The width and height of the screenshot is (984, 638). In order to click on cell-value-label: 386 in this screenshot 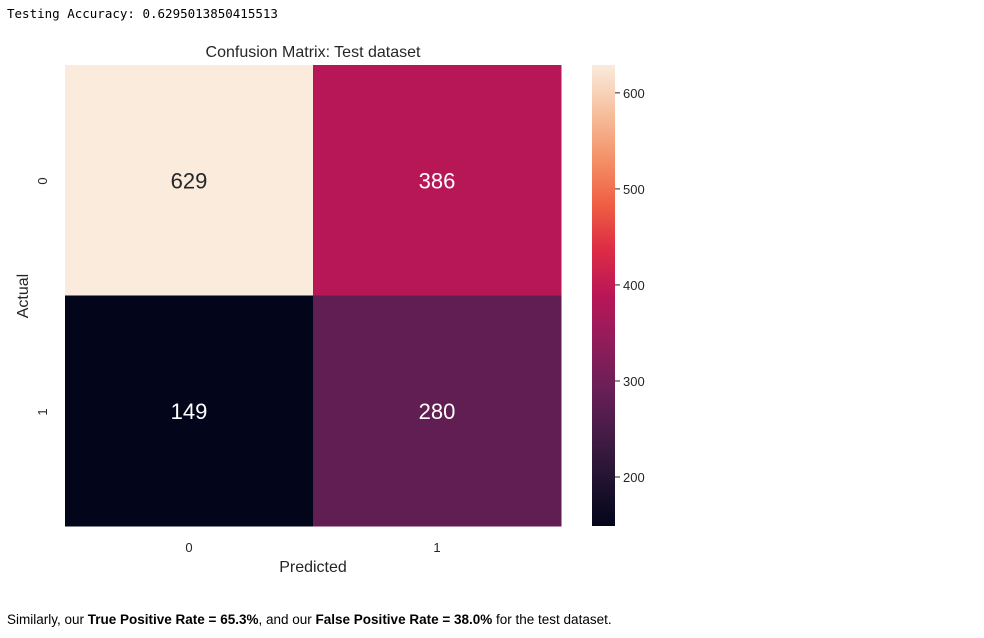, I will do `click(437, 180)`.